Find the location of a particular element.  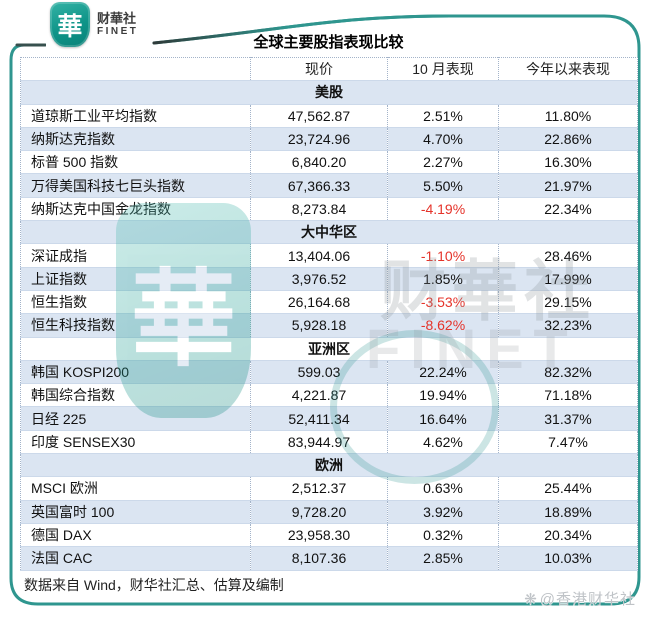

index-name: 韩国综合指数 is located at coordinates (135, 395).